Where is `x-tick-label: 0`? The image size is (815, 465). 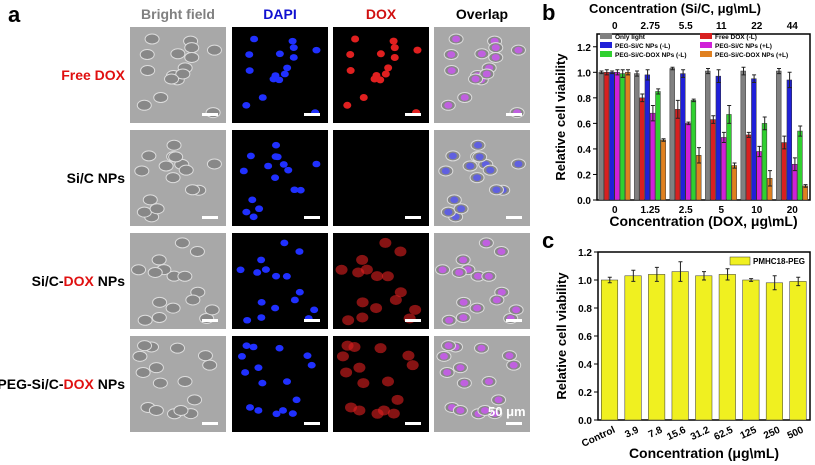 x-tick-label: 0 is located at coordinates (615, 210).